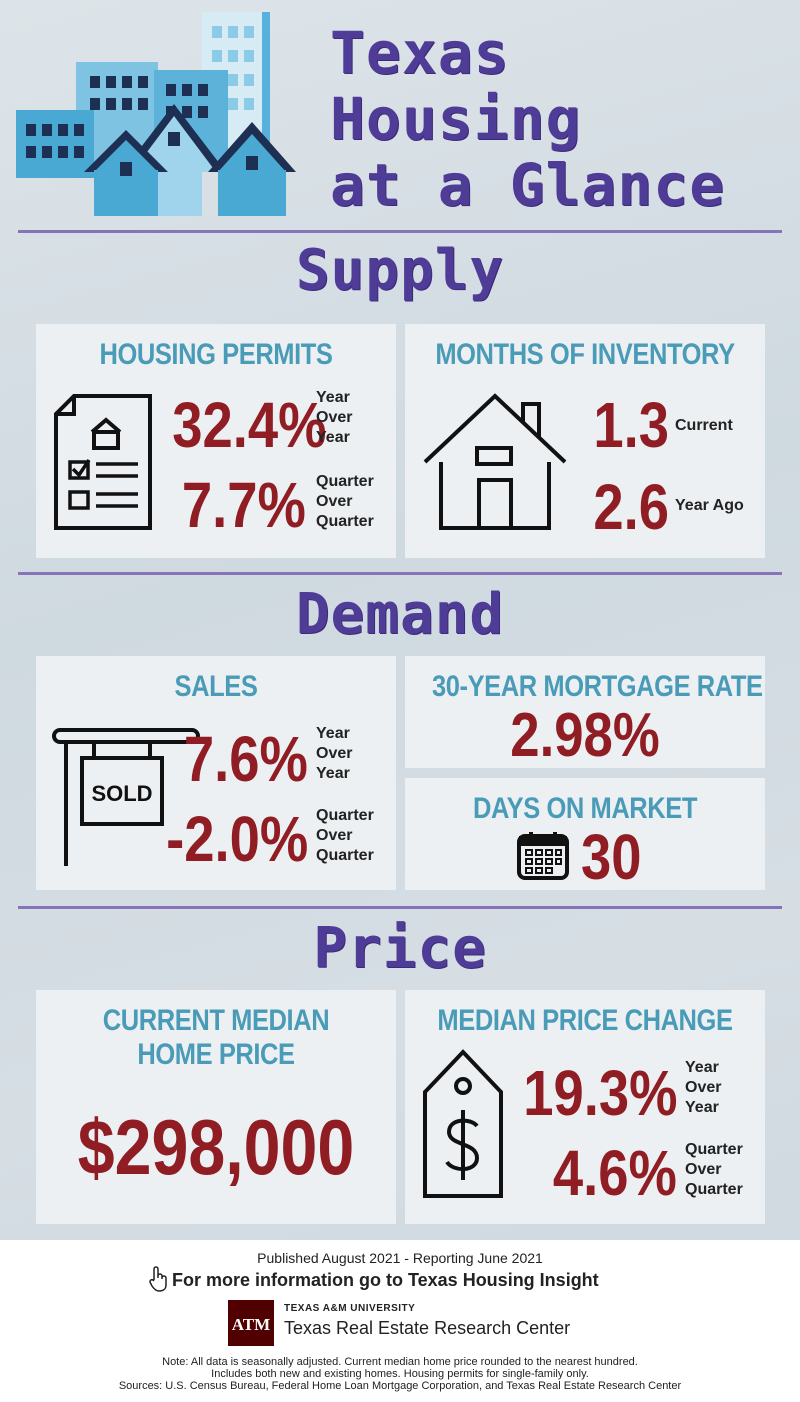 Image resolution: width=800 pixels, height=1402 pixels. I want to click on title-line-1: Texas, so click(420, 53).